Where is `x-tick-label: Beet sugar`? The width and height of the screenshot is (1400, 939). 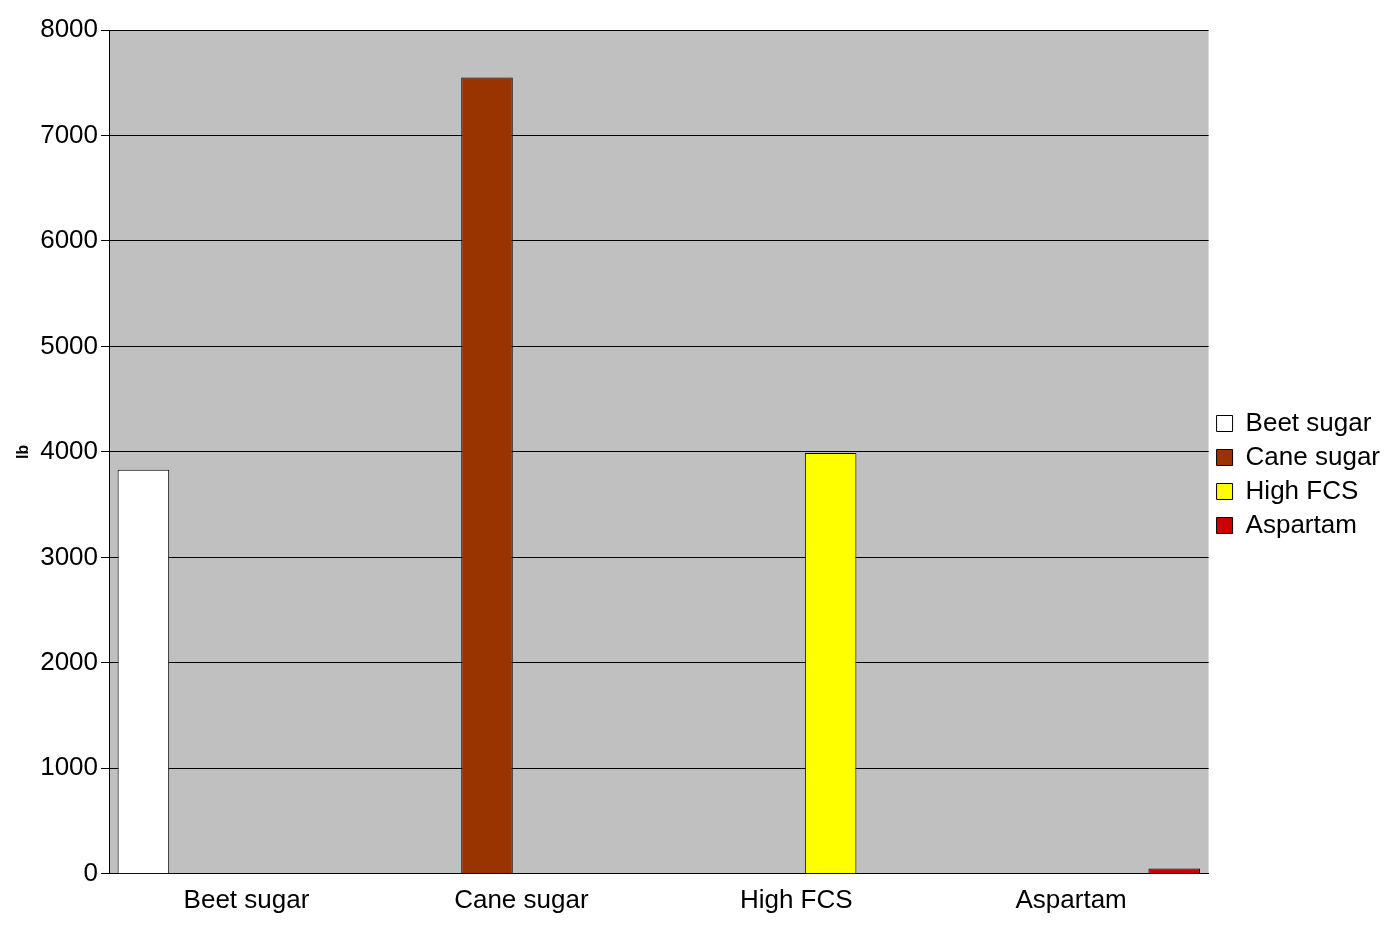 x-tick-label: Beet sugar is located at coordinates (246, 898).